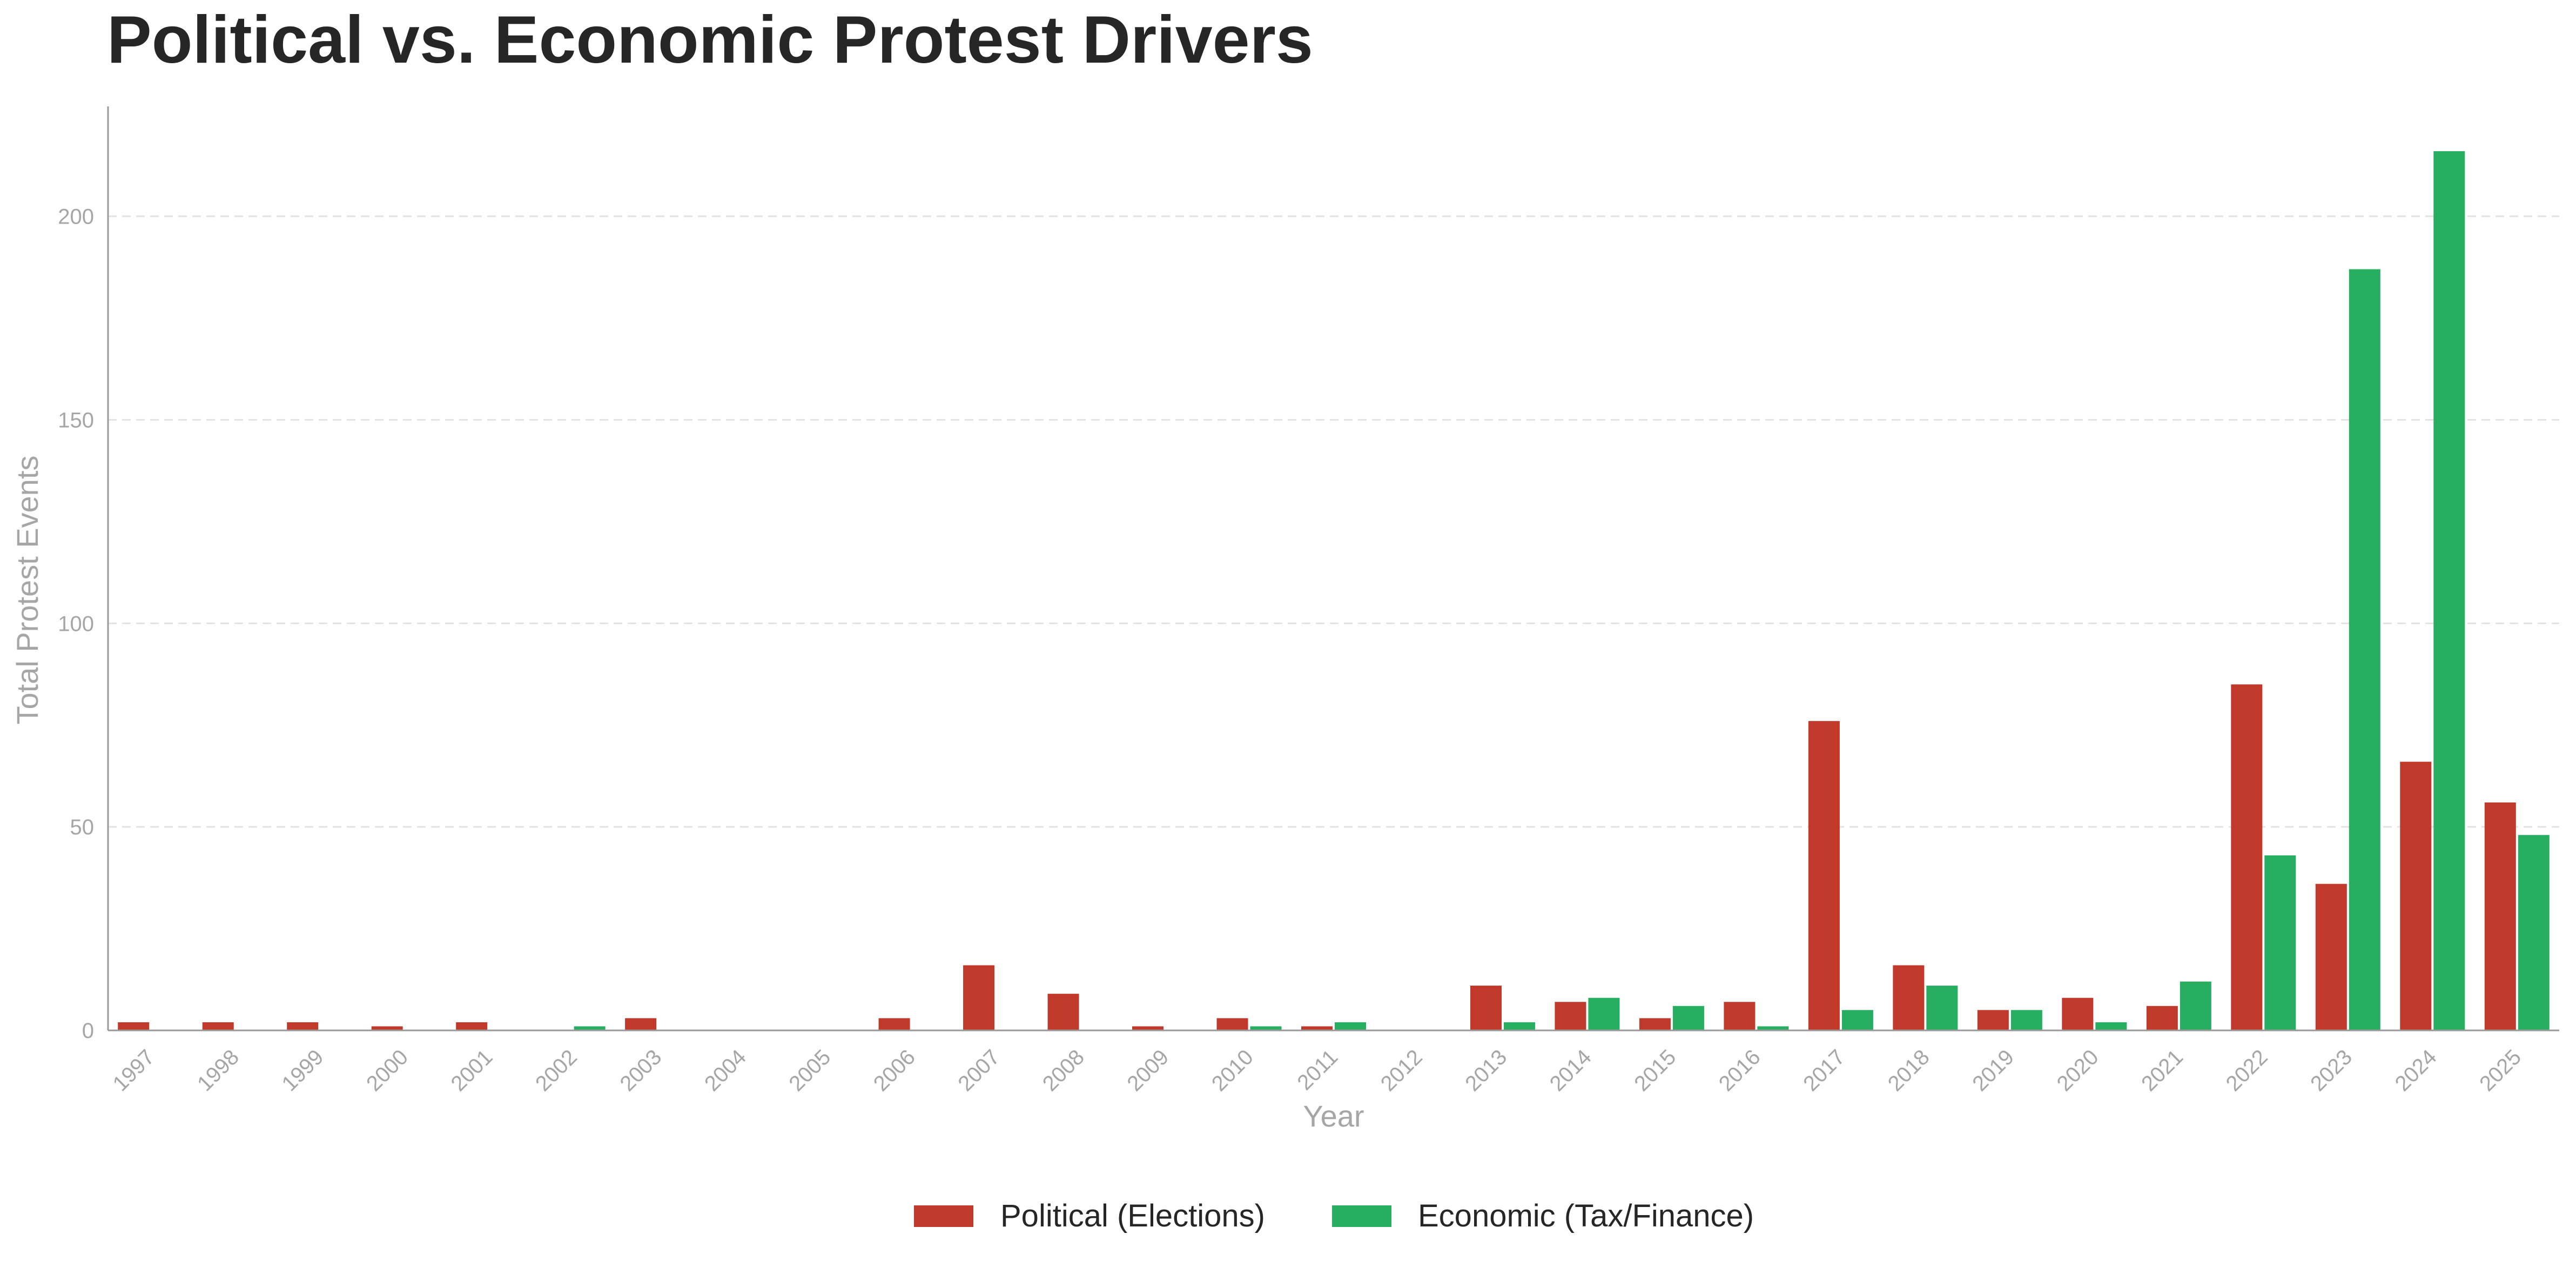 The width and height of the screenshot is (2576, 1261). I want to click on x-tick-label: 2001, so click(472, 1070).